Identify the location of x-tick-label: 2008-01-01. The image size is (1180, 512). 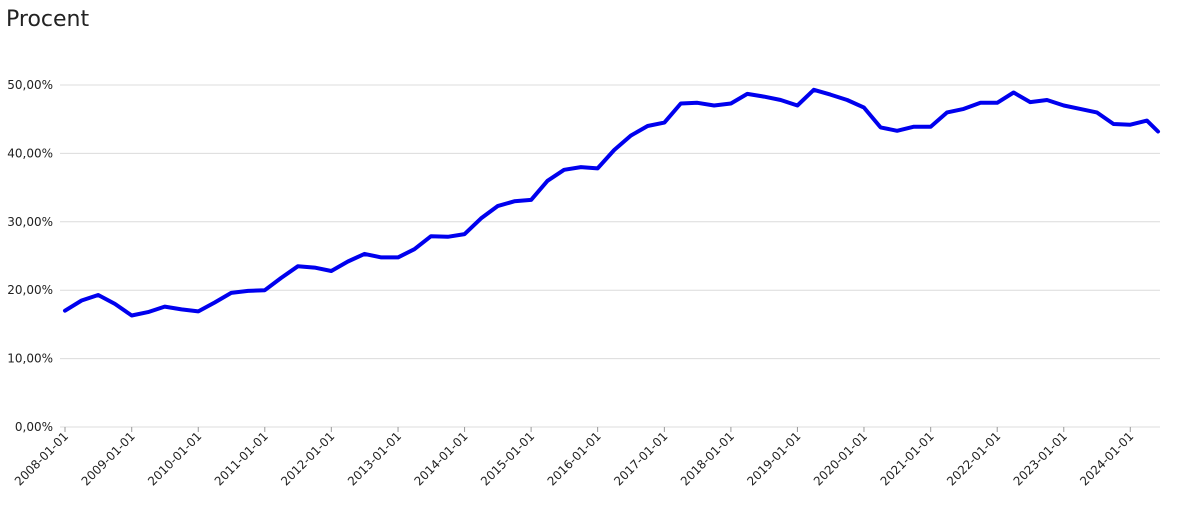
(41, 458).